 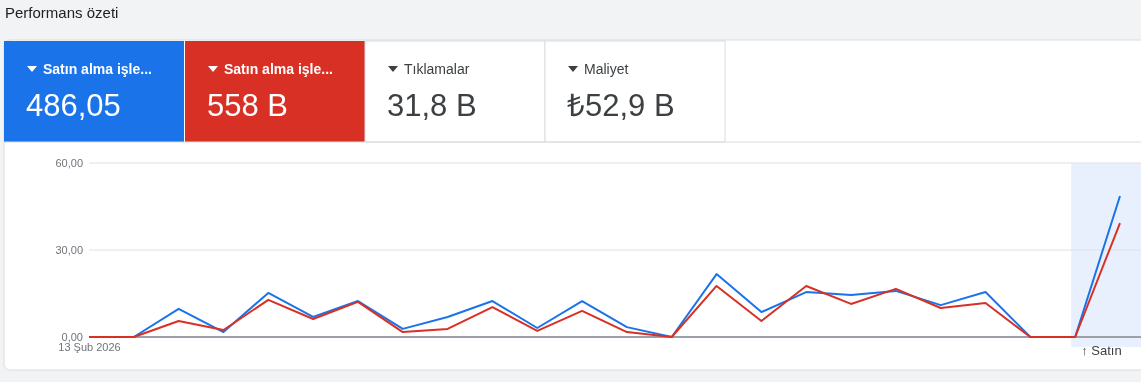 I want to click on text: ₺52,9 B, so click(x=621, y=105).